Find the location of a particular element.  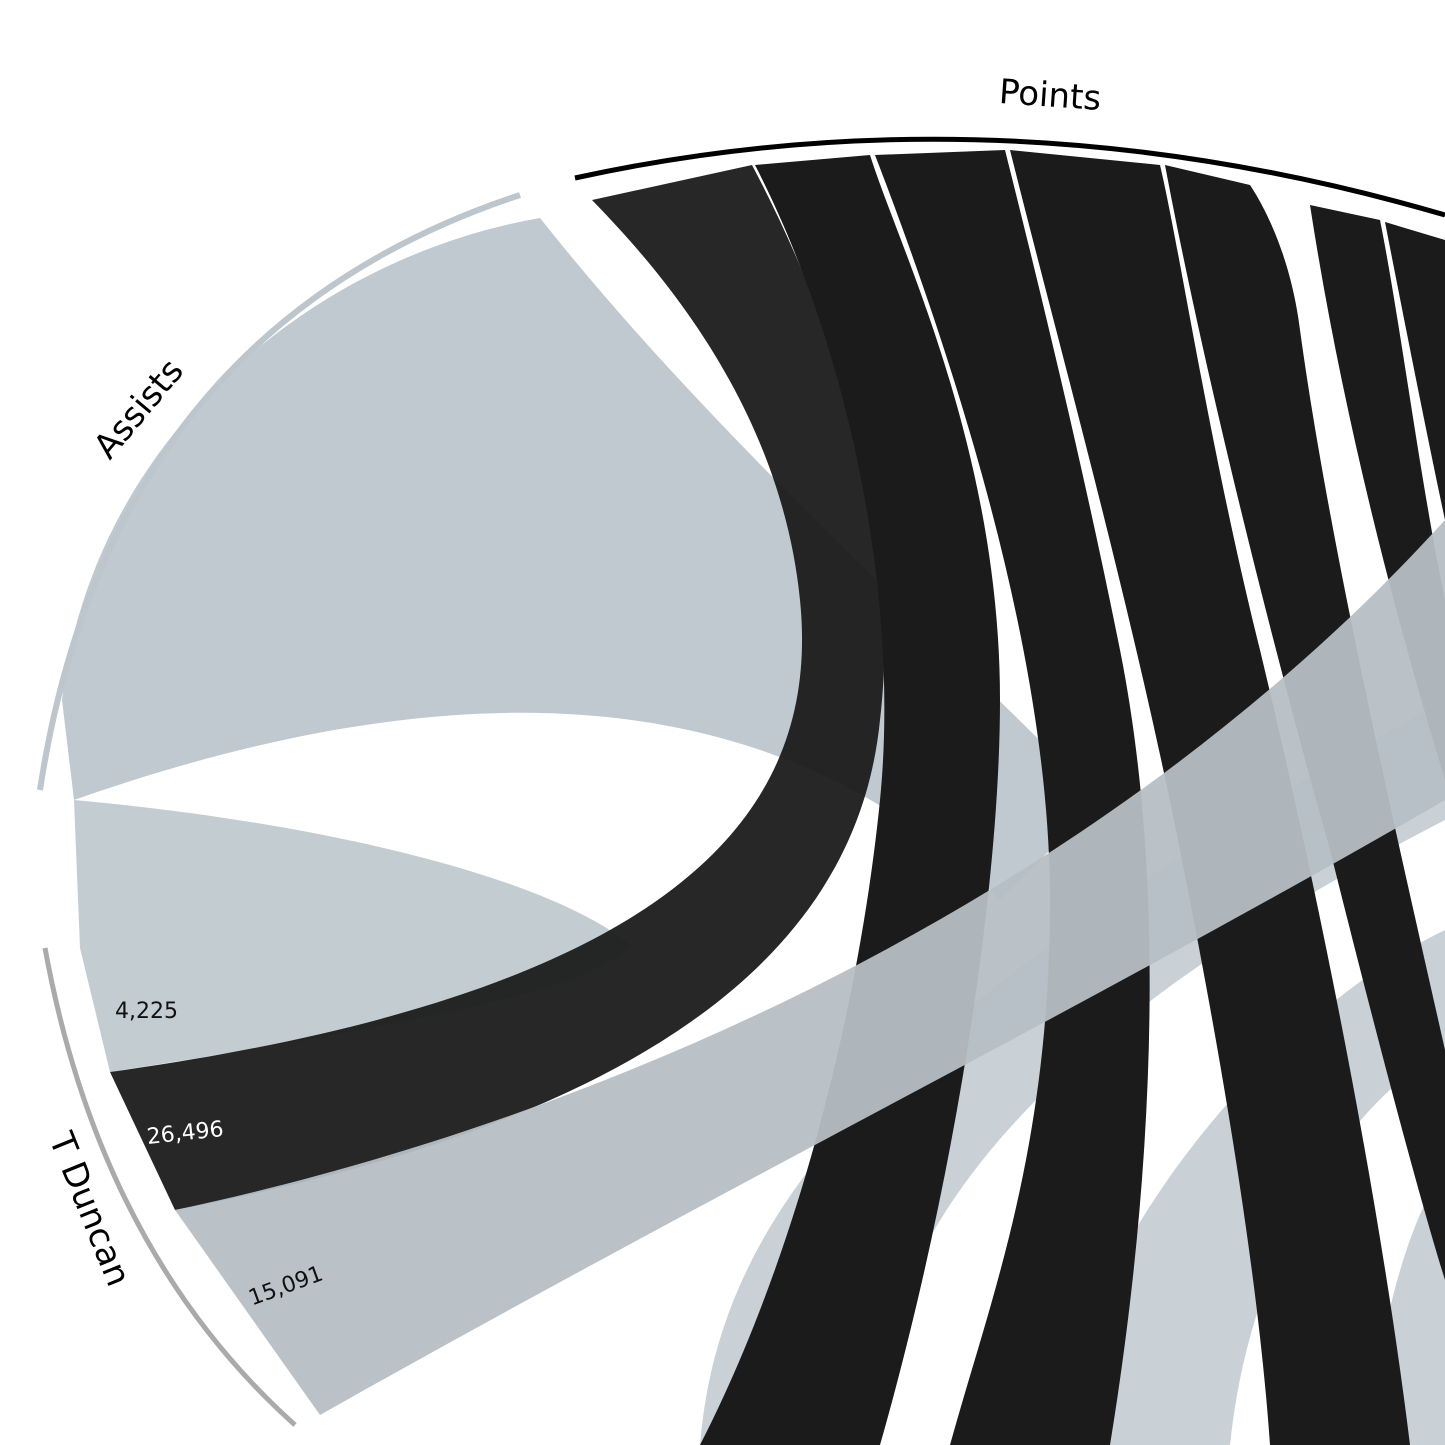

group-label: T Duncan is located at coordinates (89, 1209).